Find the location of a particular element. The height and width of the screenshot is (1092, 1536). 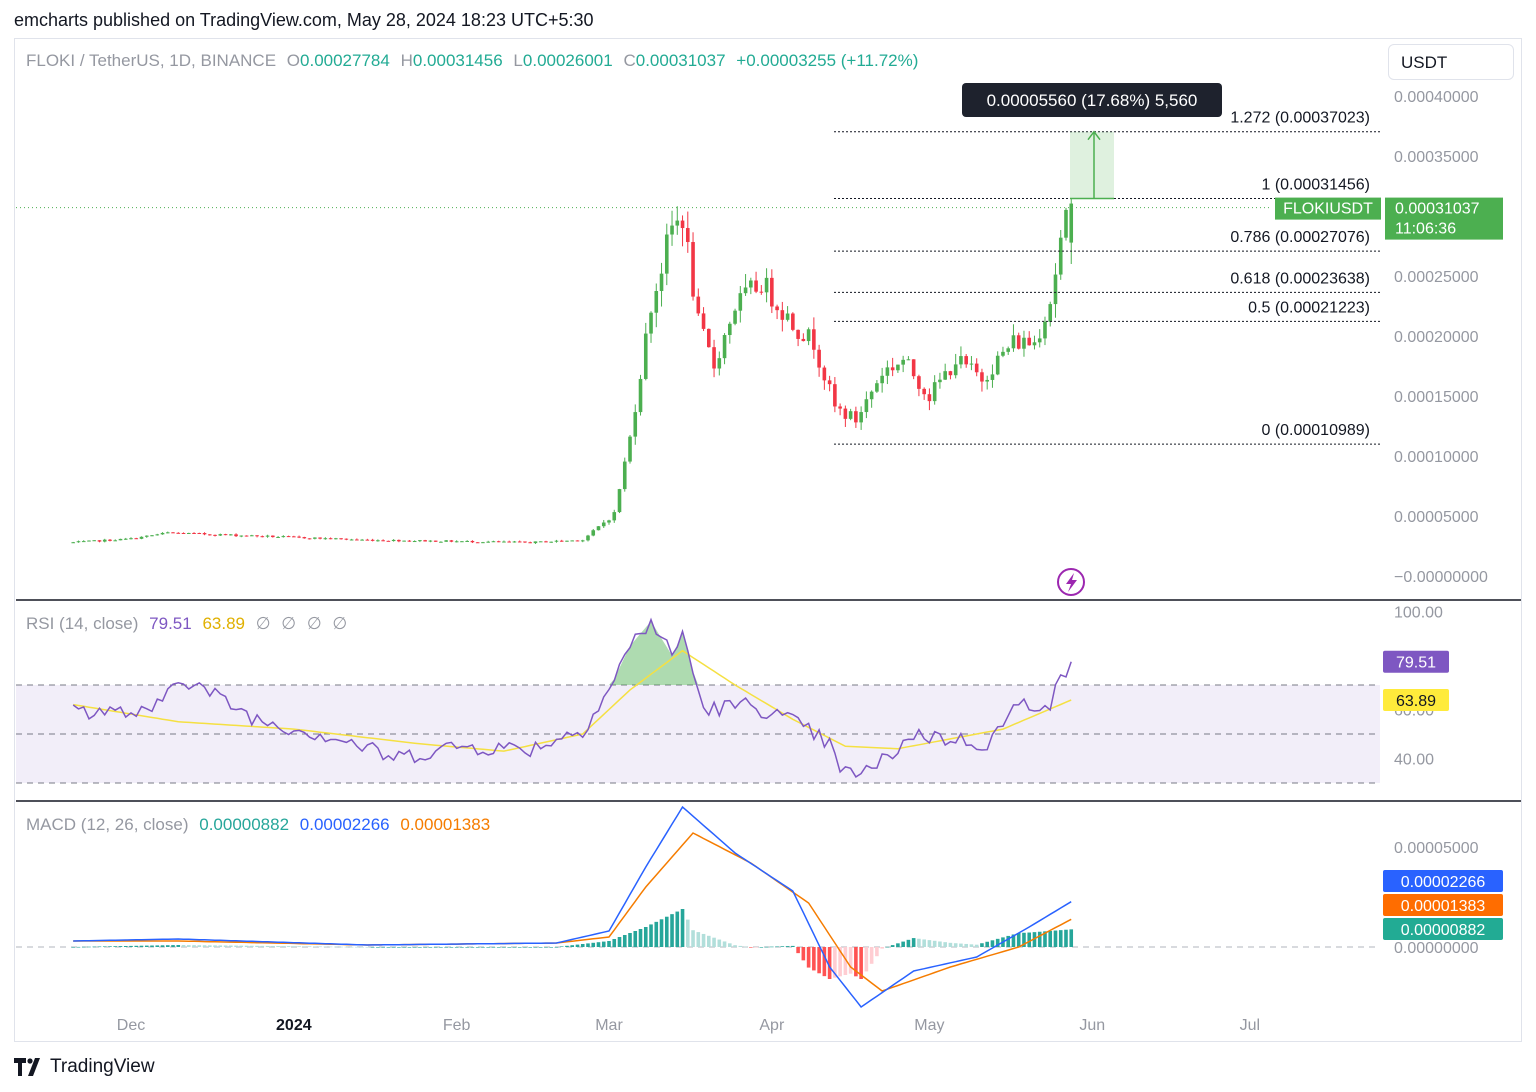

currency-button: USDT is located at coordinates (1451, 62).